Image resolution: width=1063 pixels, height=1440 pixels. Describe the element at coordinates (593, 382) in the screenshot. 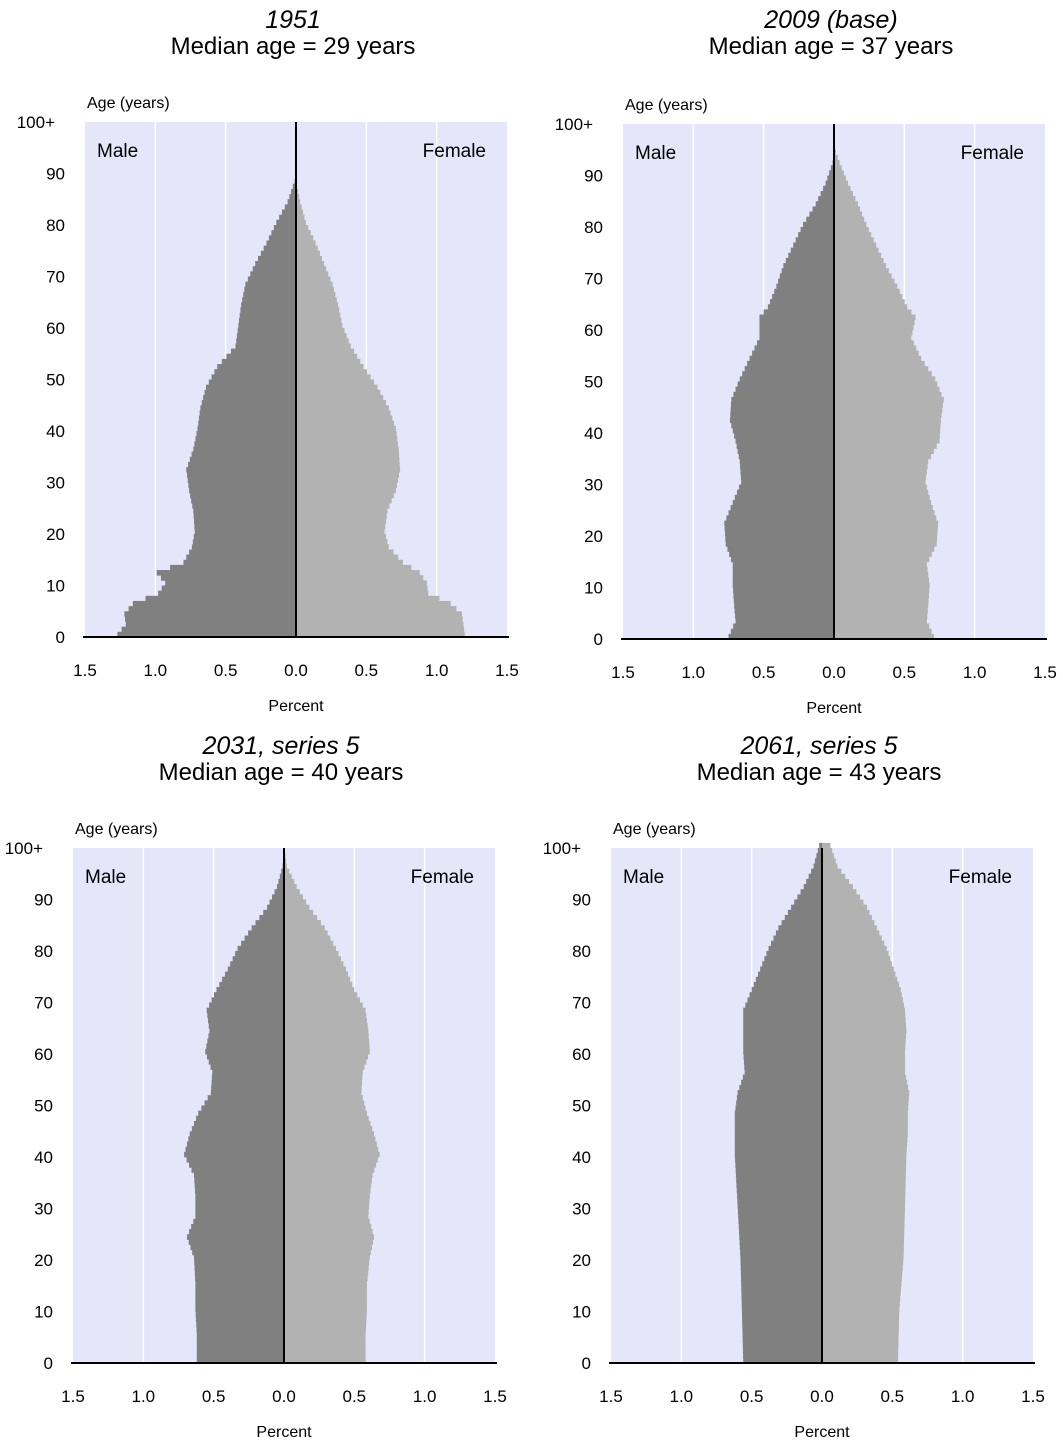

I see `y-tick-label: 50` at that location.